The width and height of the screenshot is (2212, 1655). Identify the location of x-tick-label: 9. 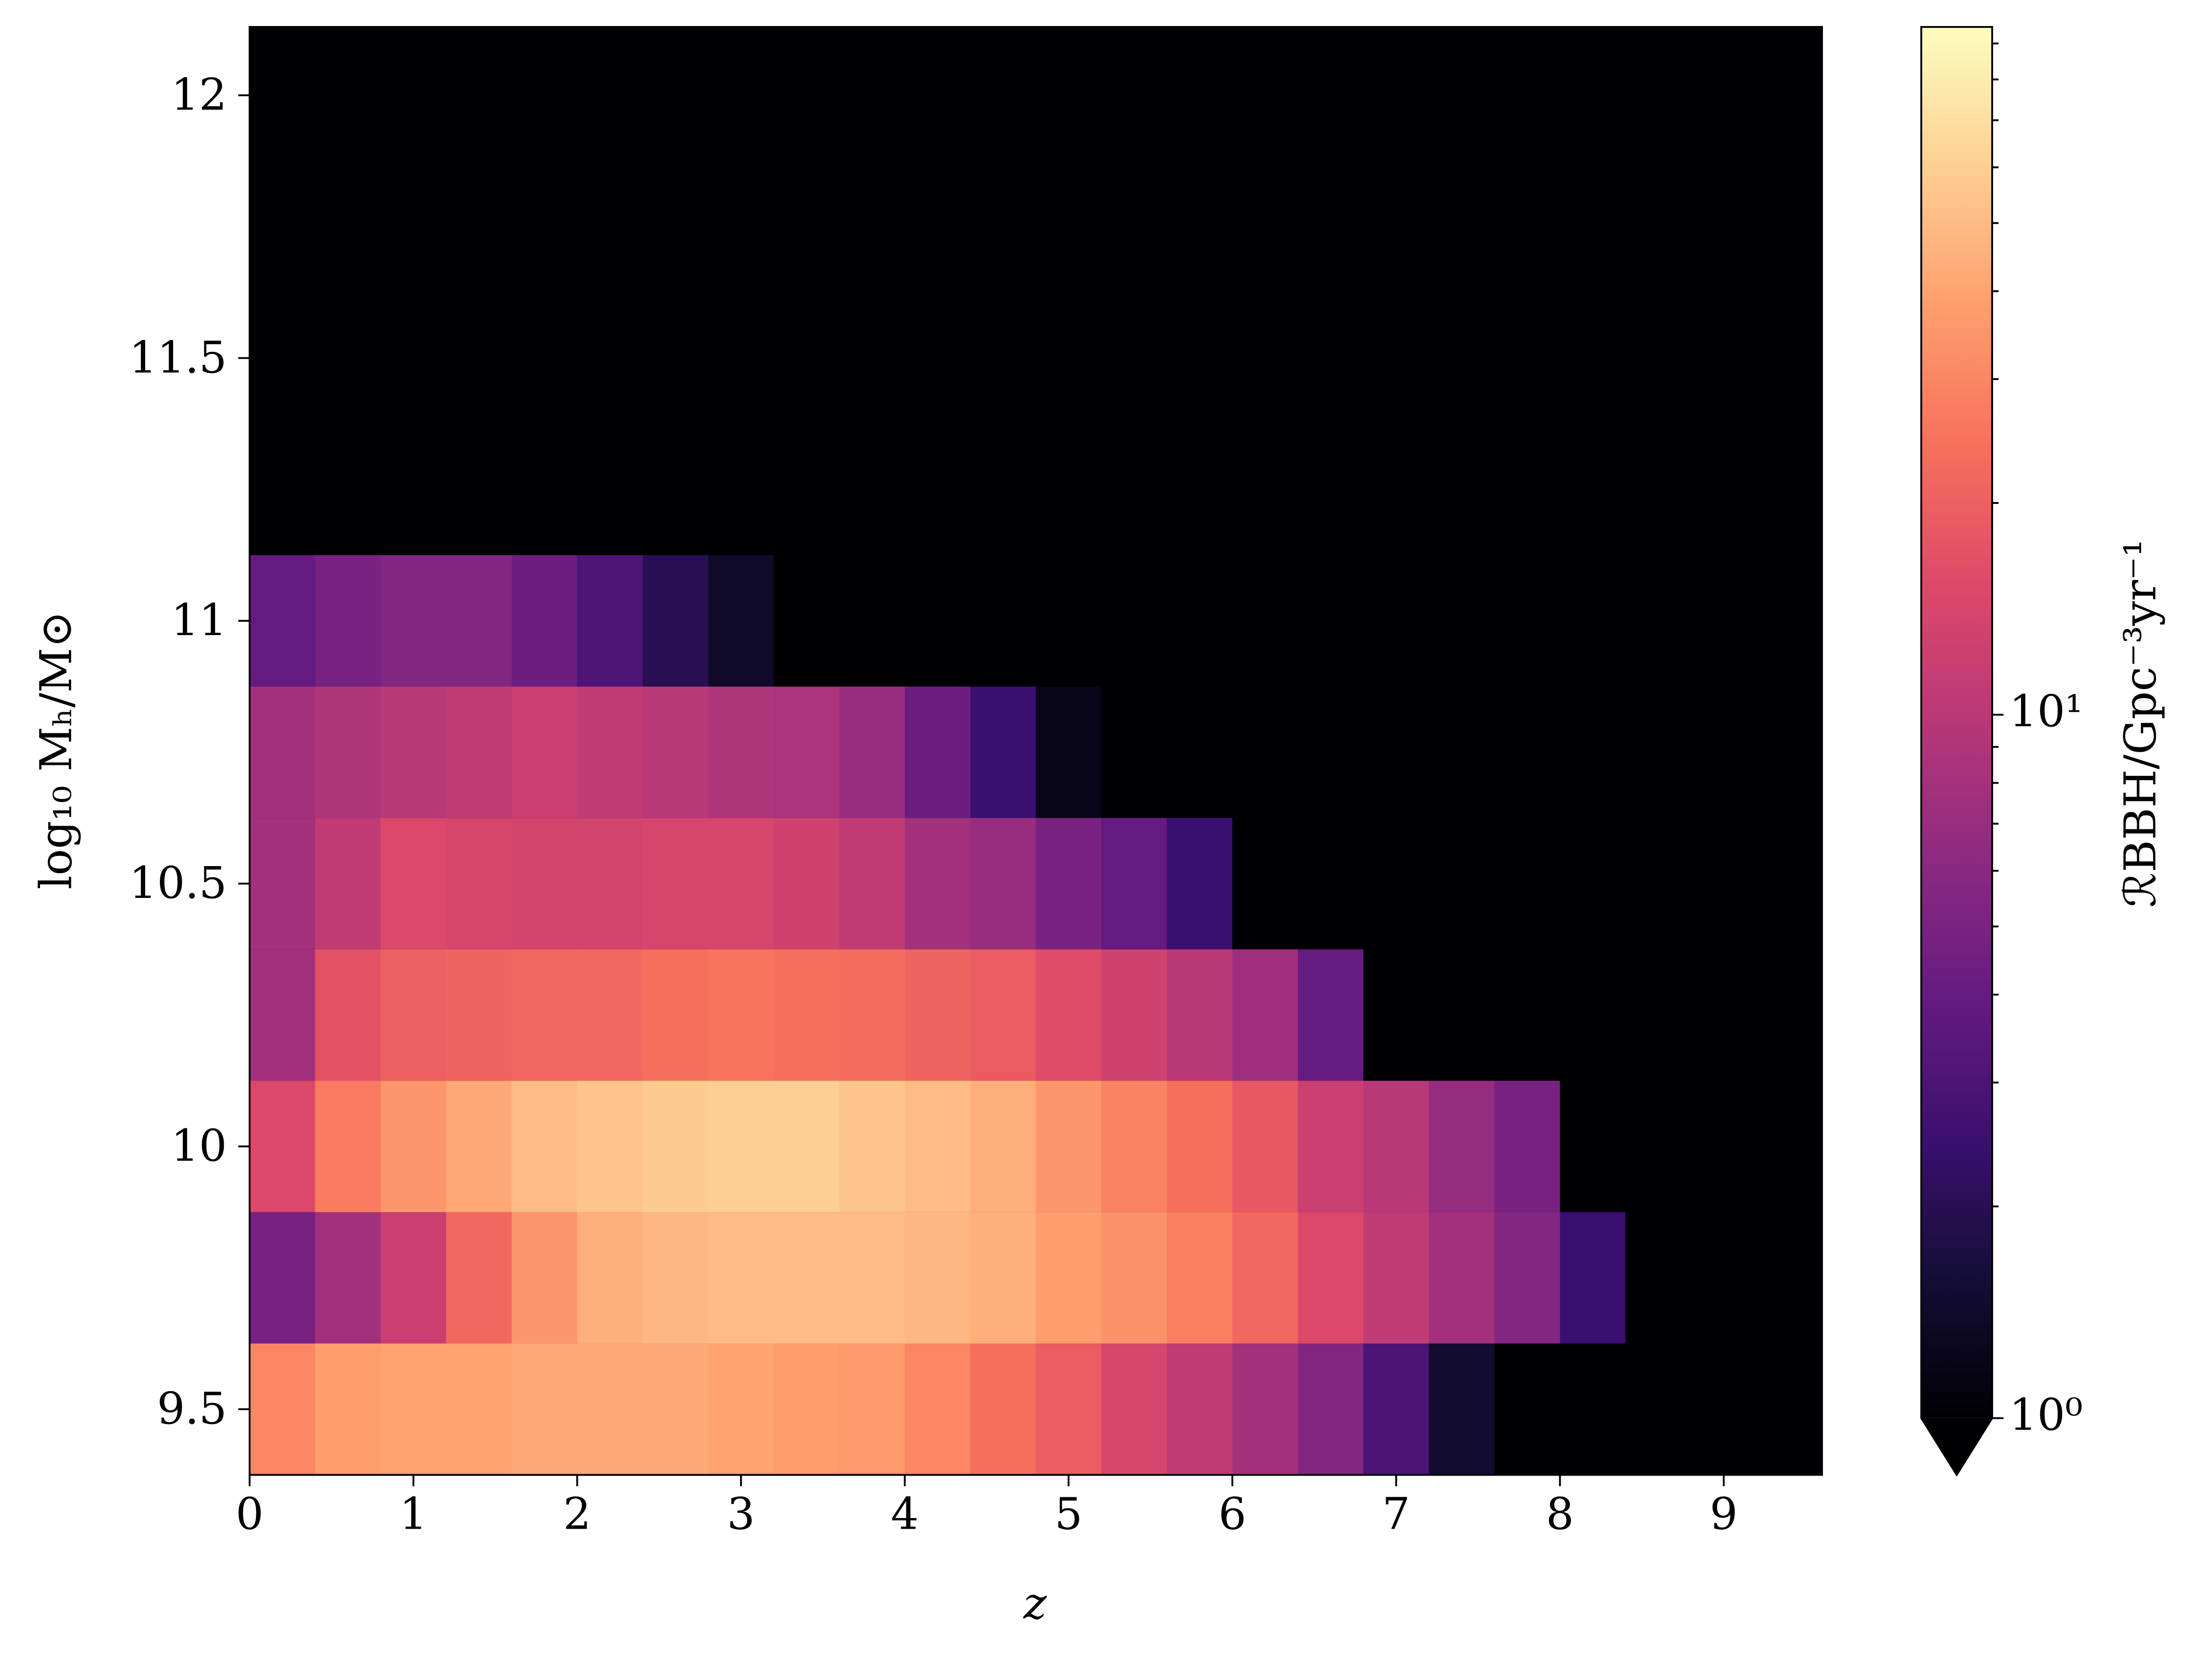
(1724, 1514).